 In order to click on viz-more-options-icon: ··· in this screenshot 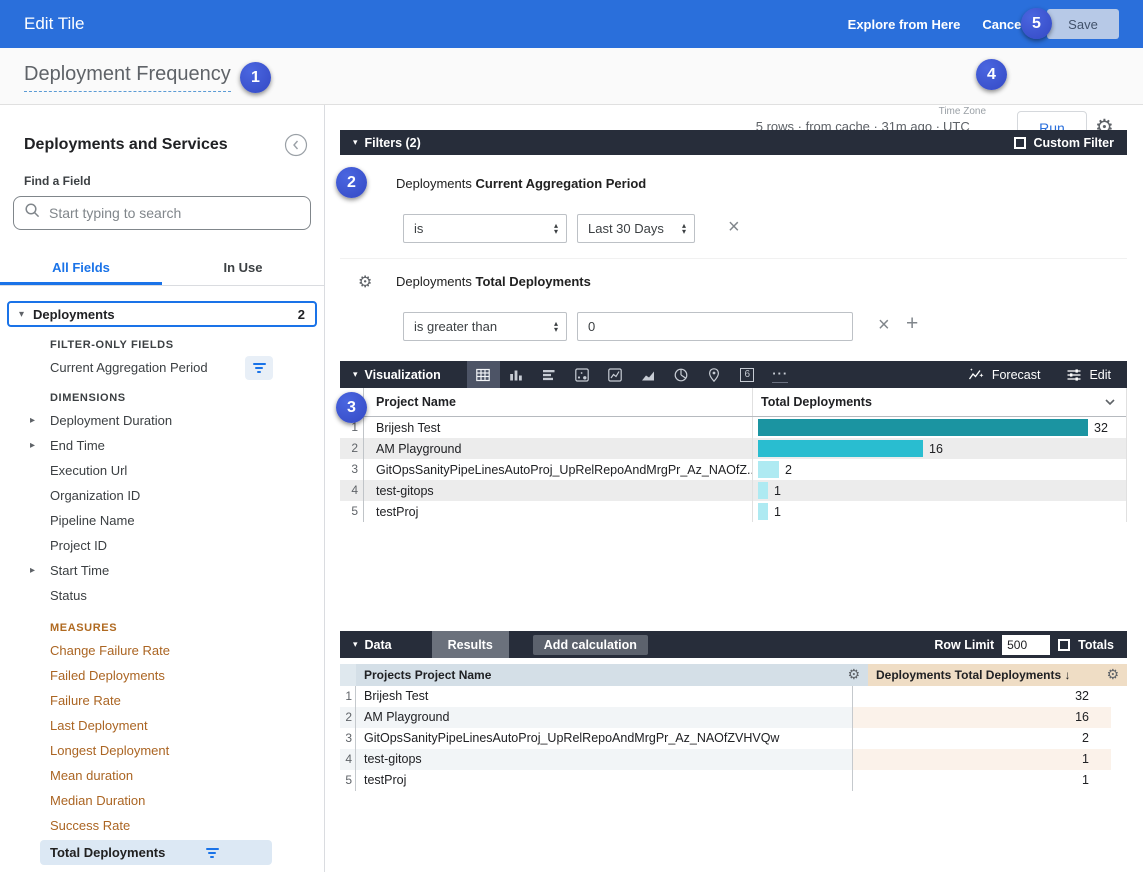, I will do `click(780, 374)`.